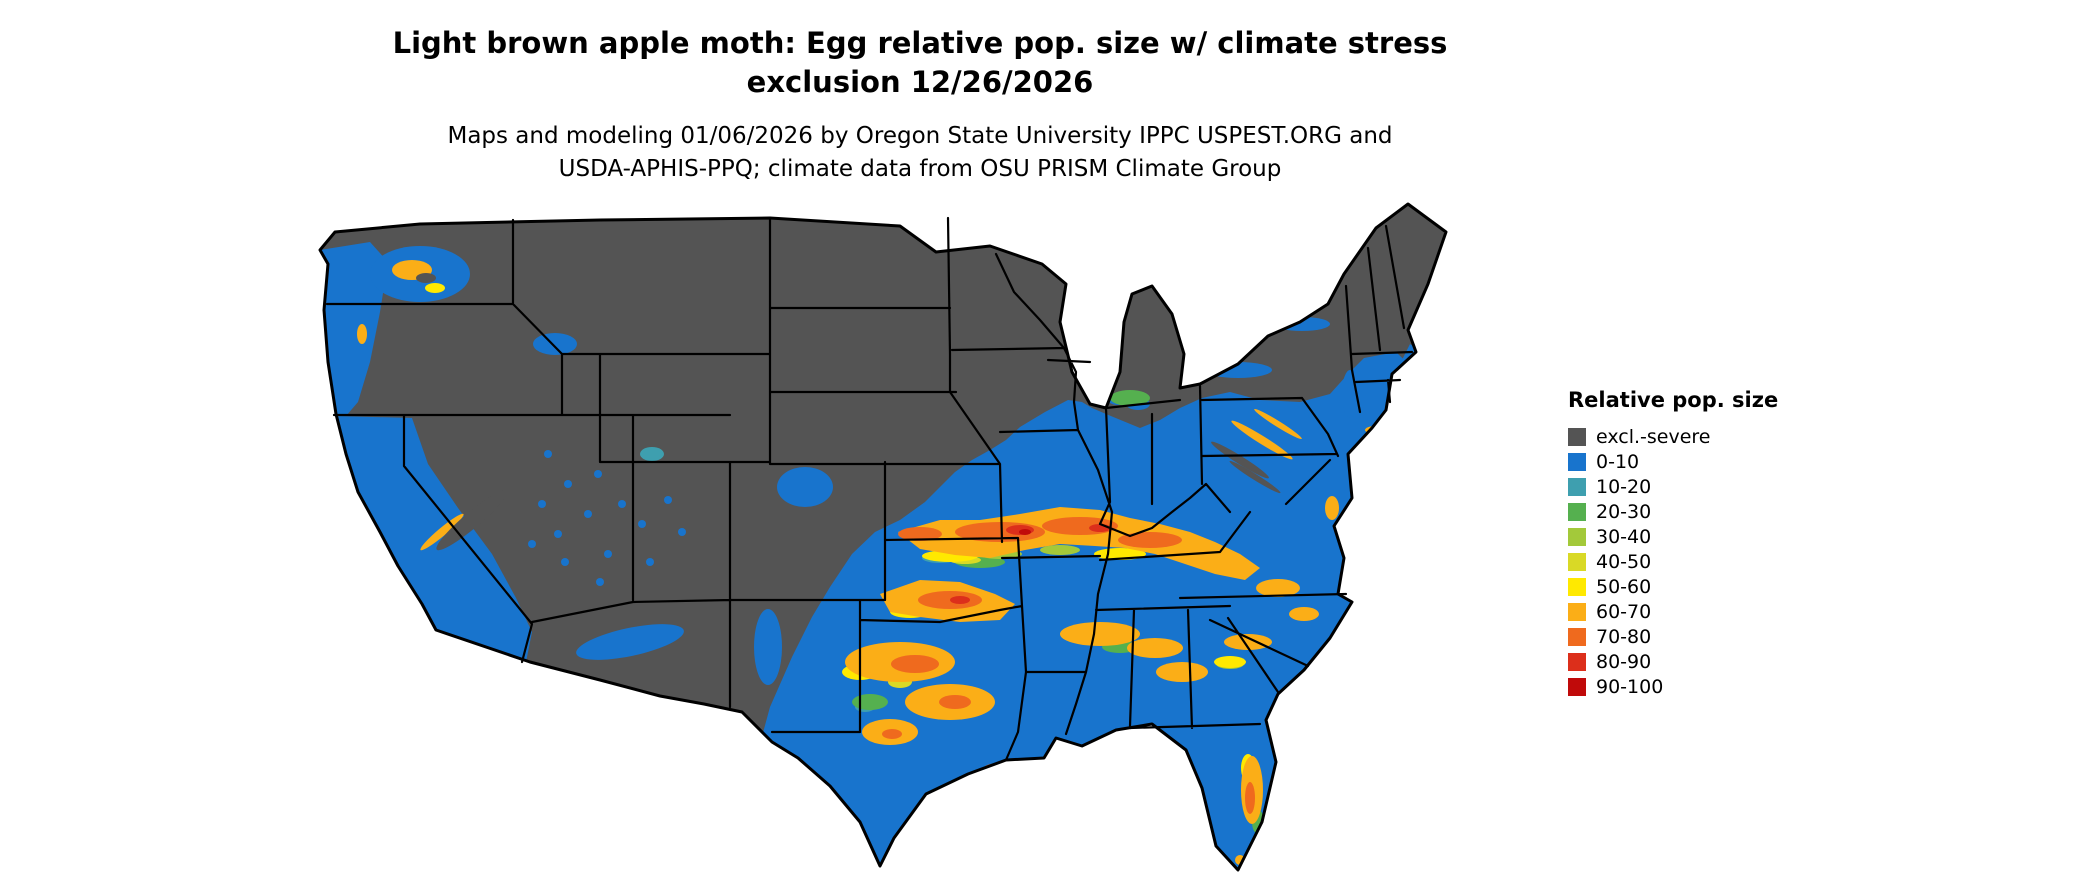 This screenshot has height=896, width=2100. I want to click on legend-item: 30-40, so click(1698, 536).